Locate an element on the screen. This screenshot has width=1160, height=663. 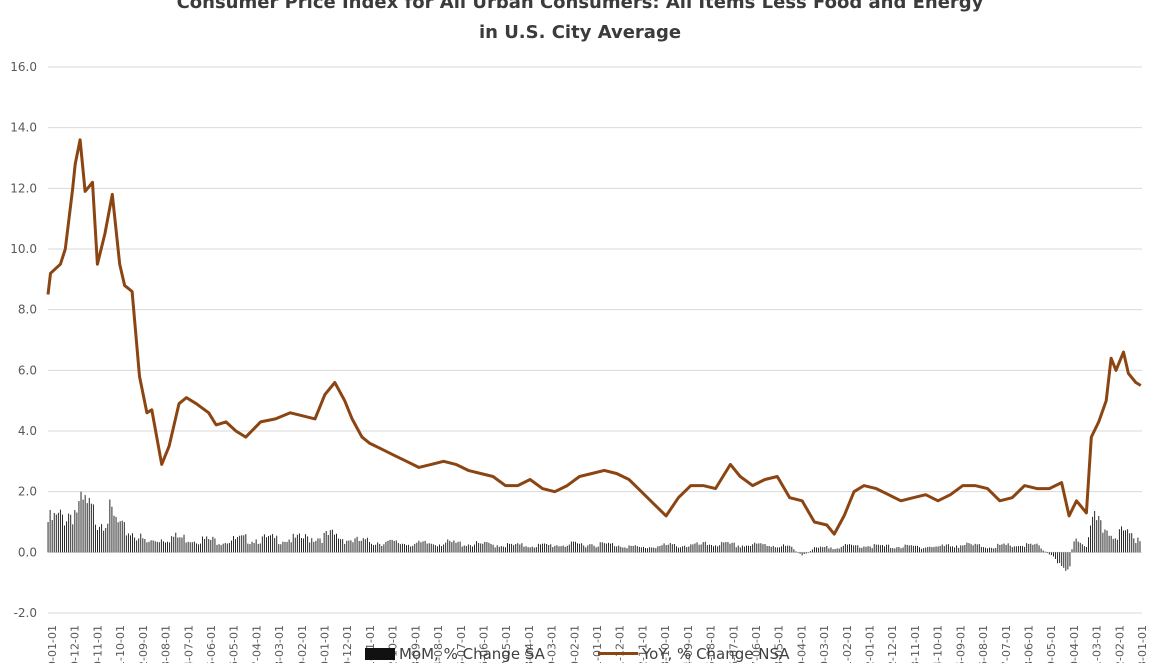
x-tick-label: 1995-07-01 is located at coordinates (461, 644).